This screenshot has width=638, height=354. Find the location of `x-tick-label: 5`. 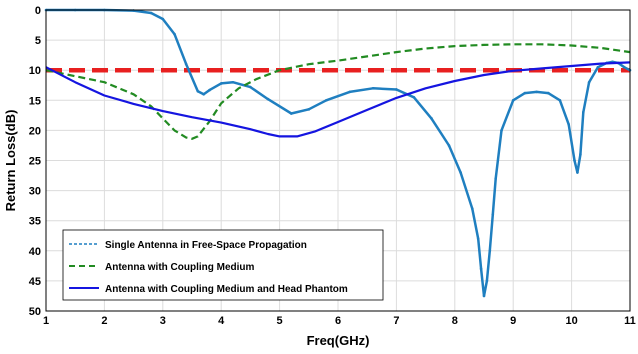

x-tick-label: 5 is located at coordinates (280, 321).